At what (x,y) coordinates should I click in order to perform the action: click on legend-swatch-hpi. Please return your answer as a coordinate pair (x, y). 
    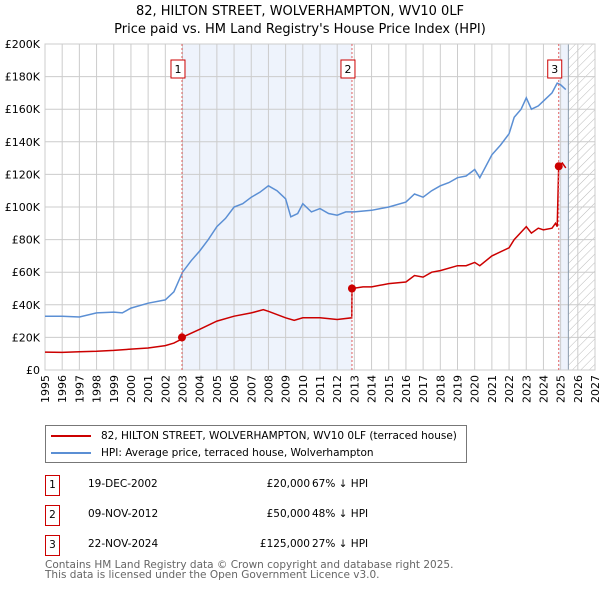
    Looking at the image, I should click on (71, 453).